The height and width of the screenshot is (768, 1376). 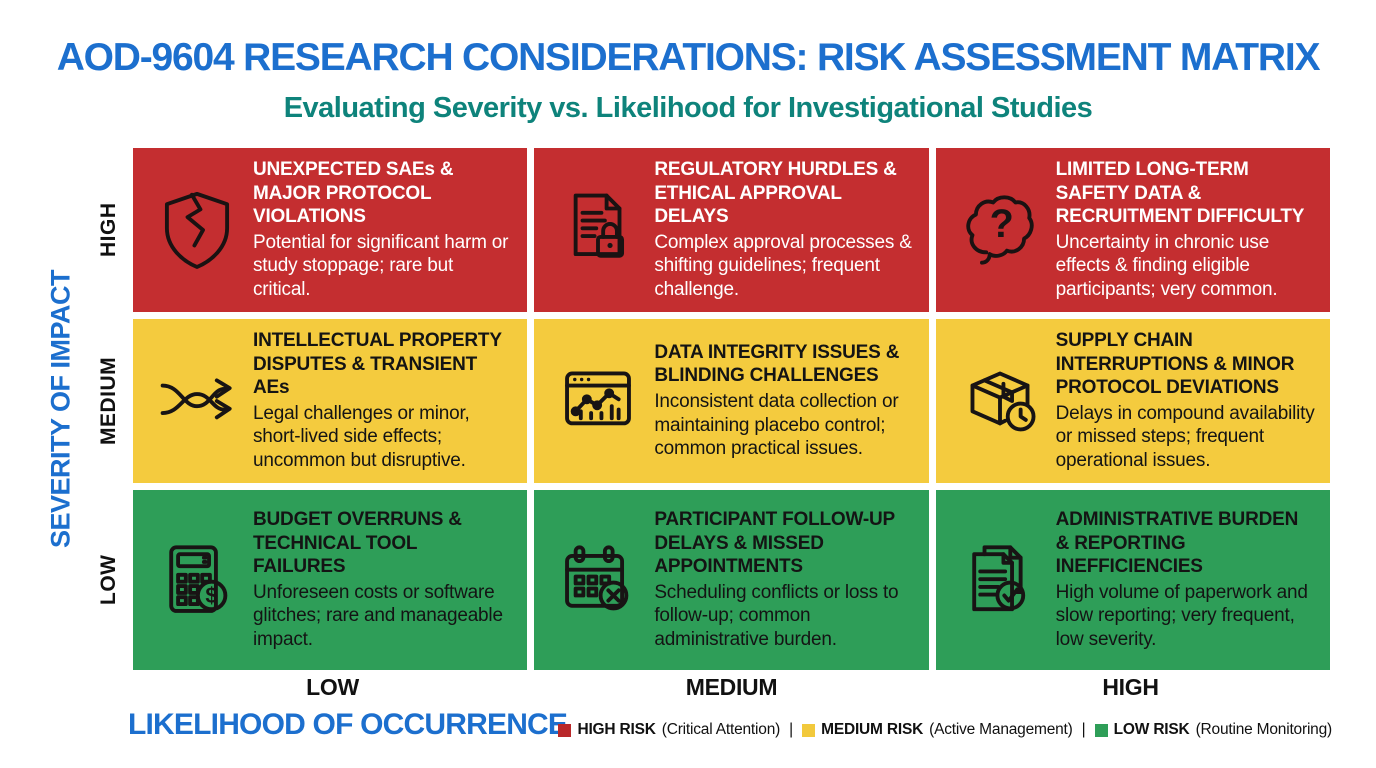 What do you see at coordinates (565, 730) in the screenshot?
I see `high-risk-swatch-icon` at bounding box center [565, 730].